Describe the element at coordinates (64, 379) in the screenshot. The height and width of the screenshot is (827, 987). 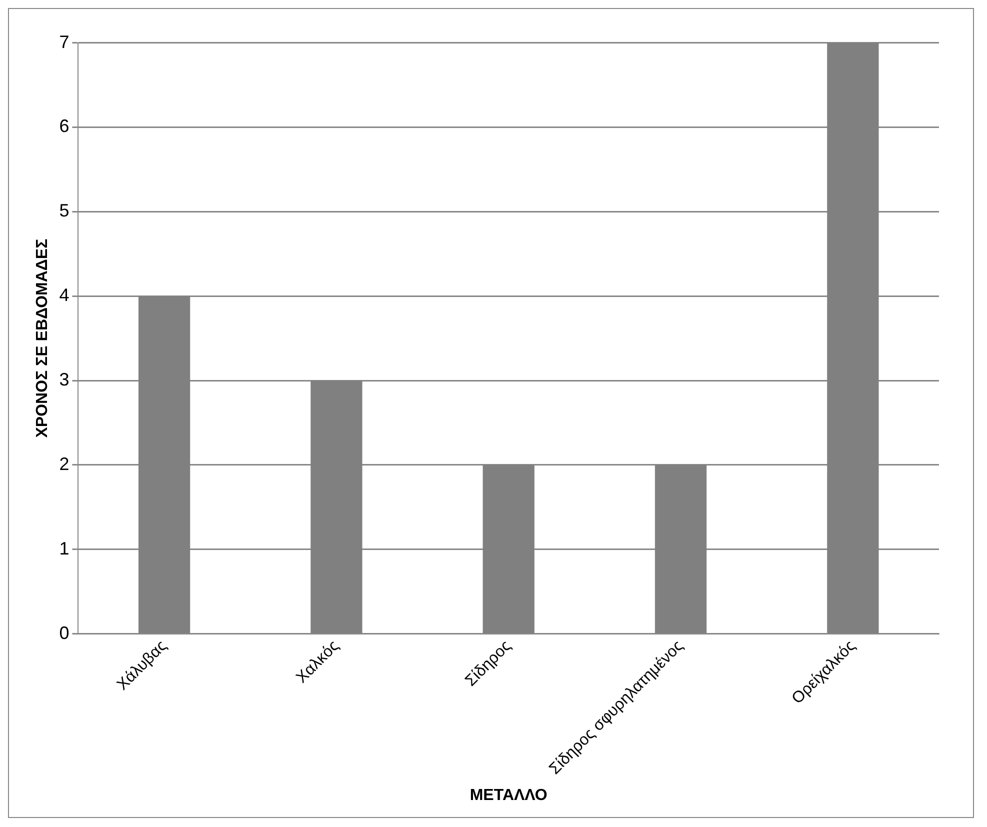
I see `y-tick-label: 3` at that location.